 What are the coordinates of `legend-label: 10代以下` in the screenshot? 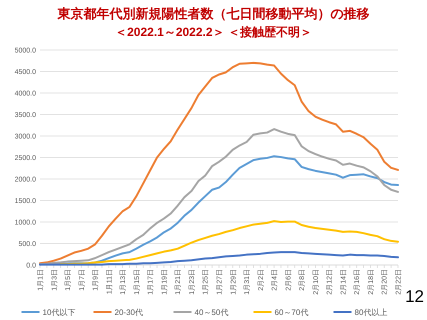 It's located at (59, 312).